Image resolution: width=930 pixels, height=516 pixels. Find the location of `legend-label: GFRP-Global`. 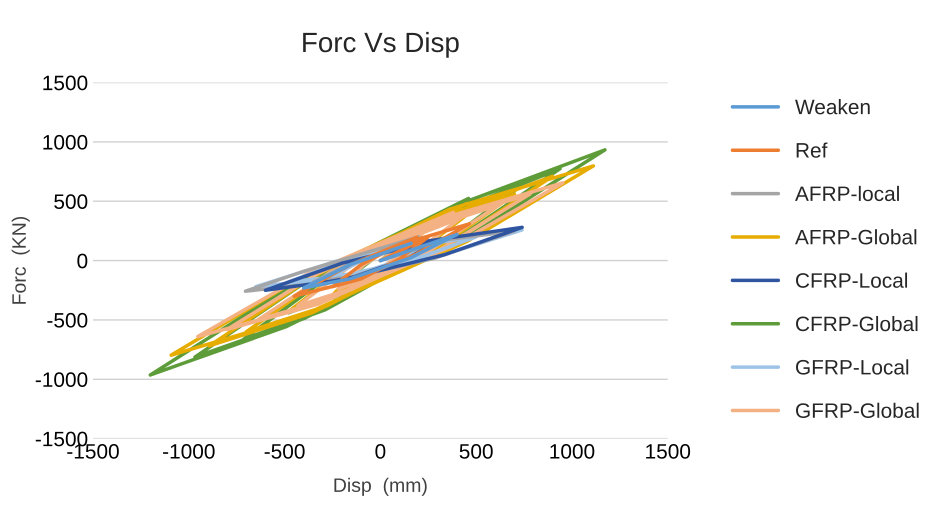

legend-label: GFRP-Global is located at coordinates (857, 410).